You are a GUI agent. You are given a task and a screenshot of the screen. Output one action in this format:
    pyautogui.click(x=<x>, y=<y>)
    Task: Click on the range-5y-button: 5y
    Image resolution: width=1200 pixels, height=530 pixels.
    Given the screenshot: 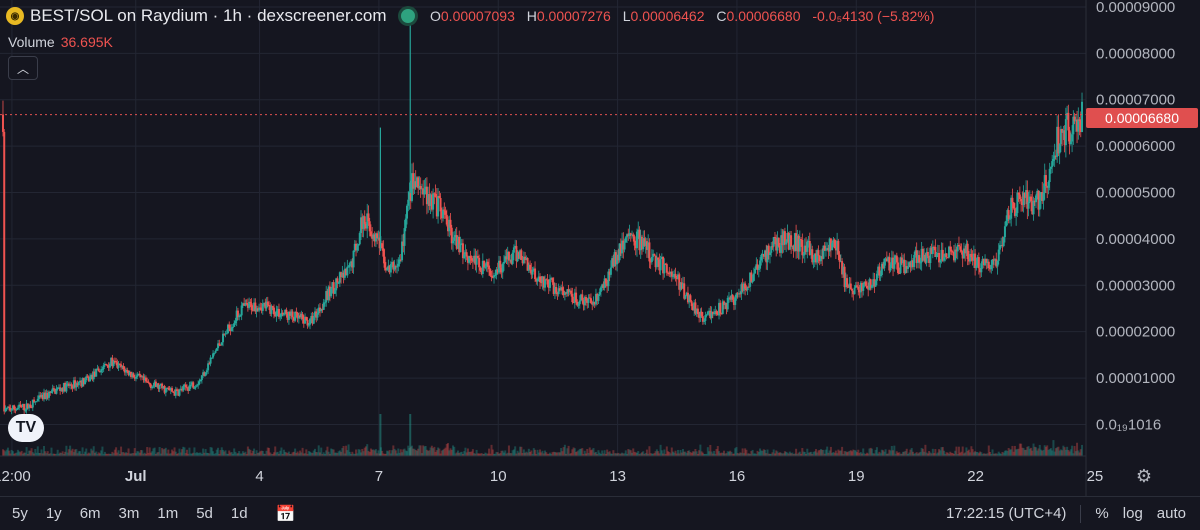 What is the action you would take?
    pyautogui.click(x=20, y=513)
    